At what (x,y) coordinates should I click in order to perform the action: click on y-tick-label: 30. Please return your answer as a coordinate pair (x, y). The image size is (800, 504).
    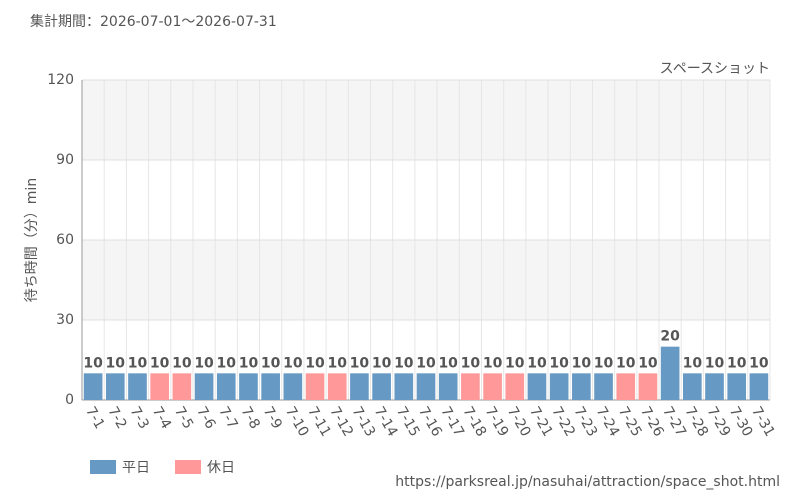
    Looking at the image, I should click on (65, 320).